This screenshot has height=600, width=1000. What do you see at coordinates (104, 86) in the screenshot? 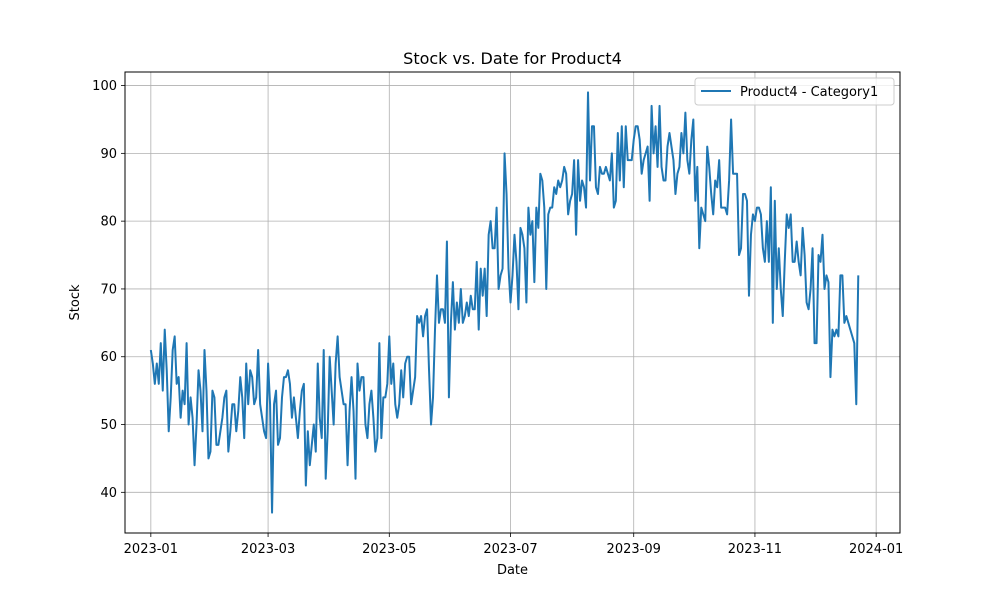
I see `y-tick-label: 100` at bounding box center [104, 86].